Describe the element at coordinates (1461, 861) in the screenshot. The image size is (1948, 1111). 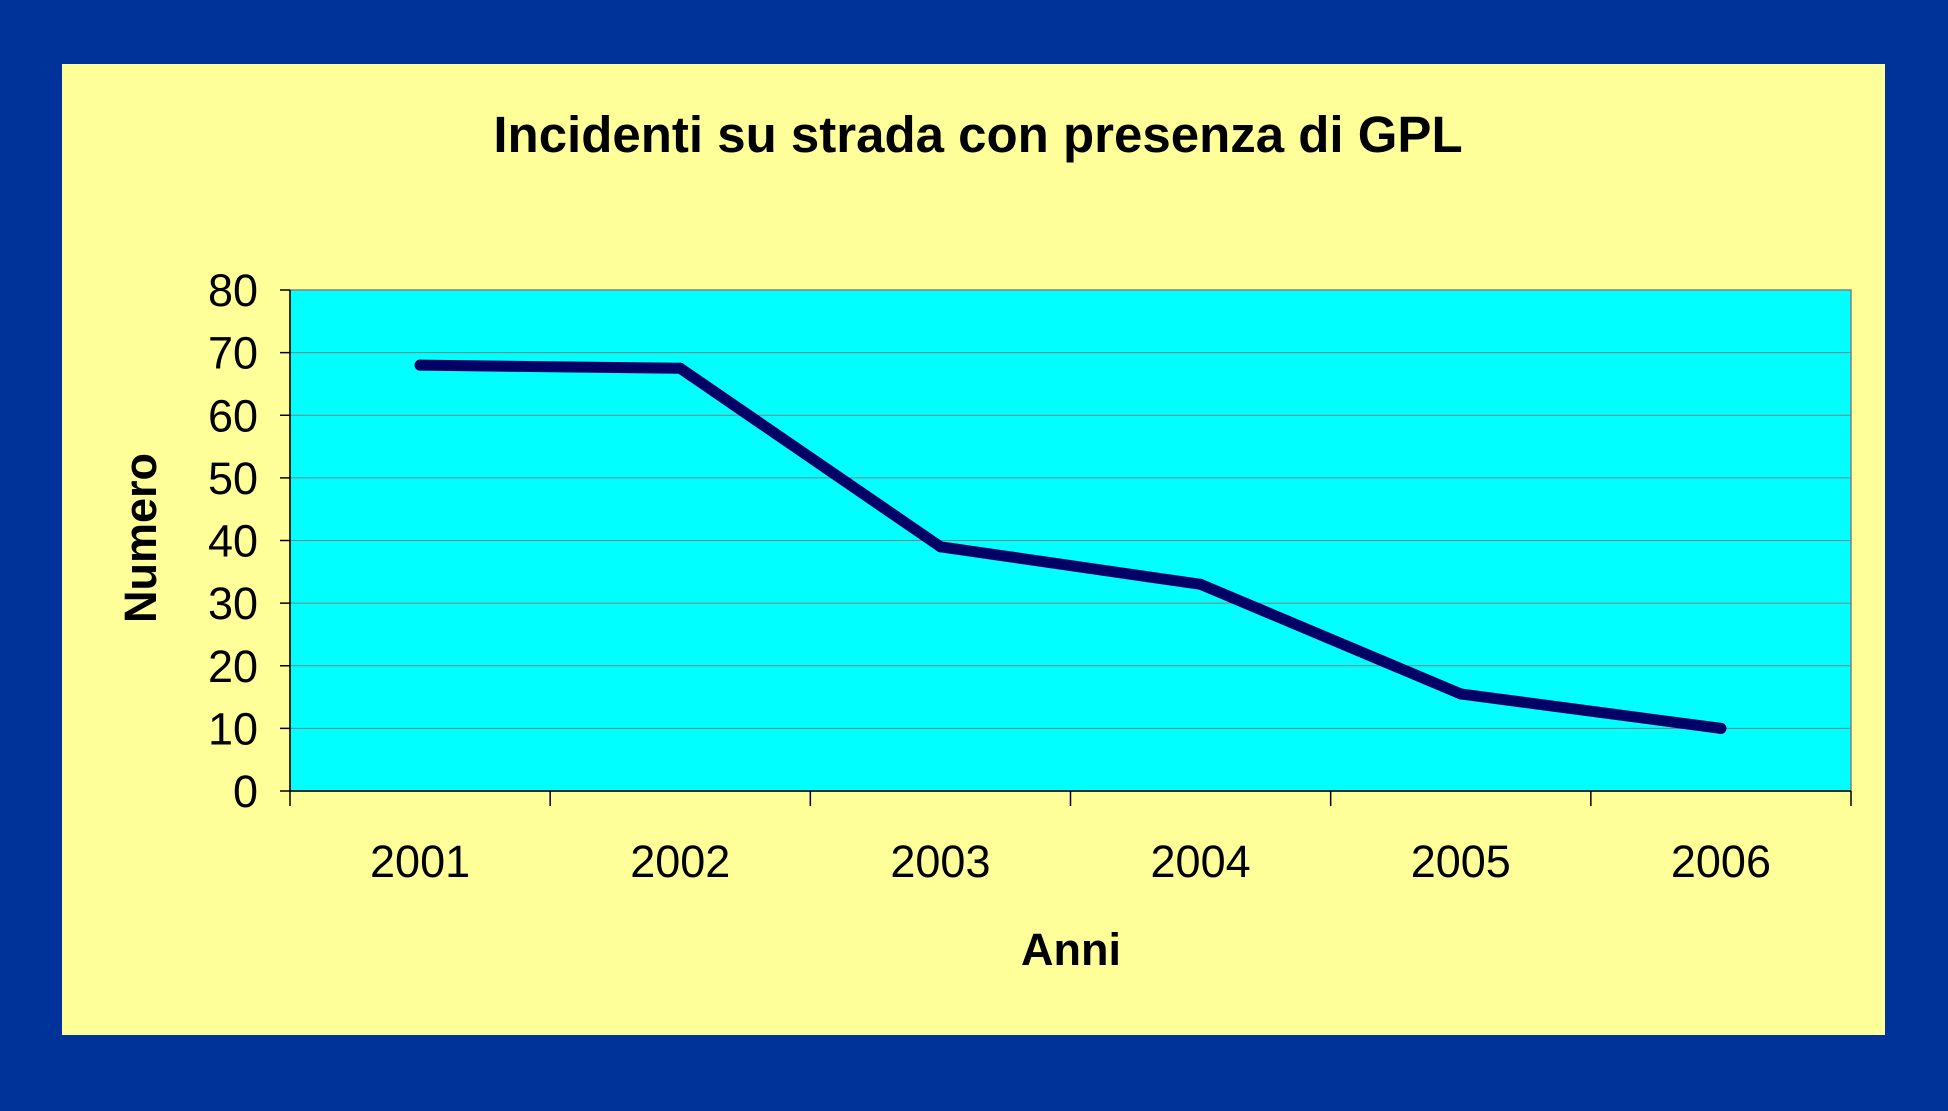
I see `x-tick-label: 2005` at that location.